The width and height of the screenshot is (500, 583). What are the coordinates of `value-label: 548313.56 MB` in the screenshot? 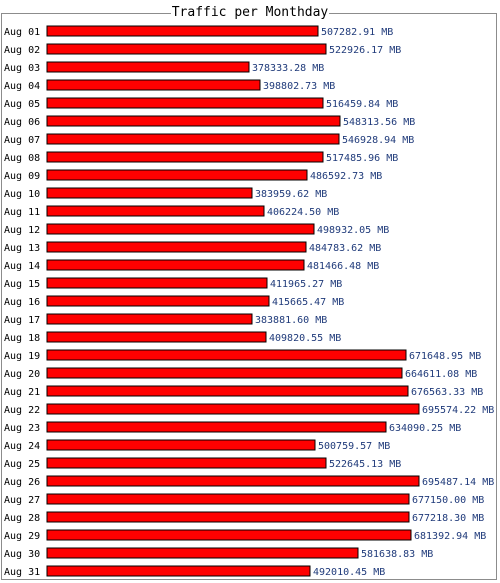 It's located at (379, 122).